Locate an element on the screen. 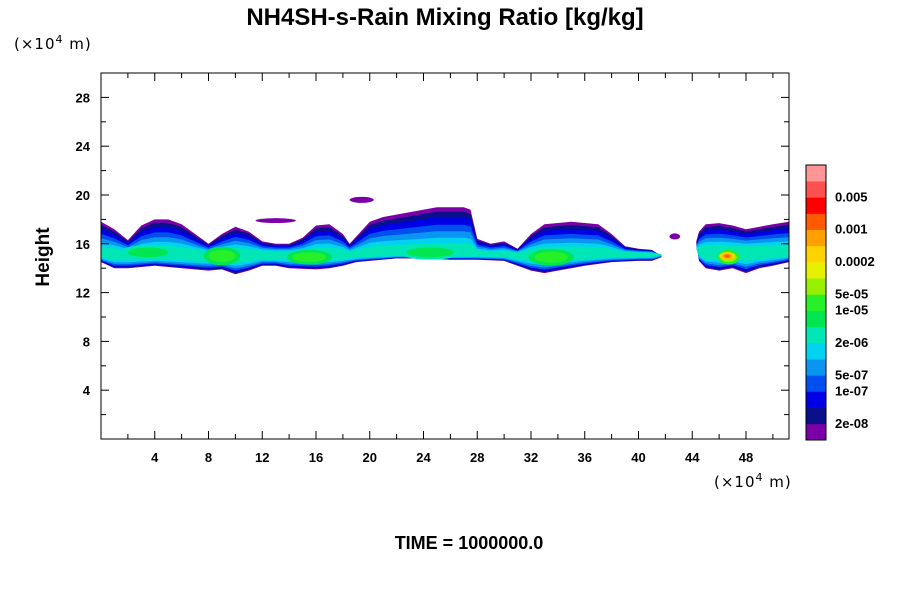 The height and width of the screenshot is (600, 900). x-tick-label: 24 is located at coordinates (423, 457).